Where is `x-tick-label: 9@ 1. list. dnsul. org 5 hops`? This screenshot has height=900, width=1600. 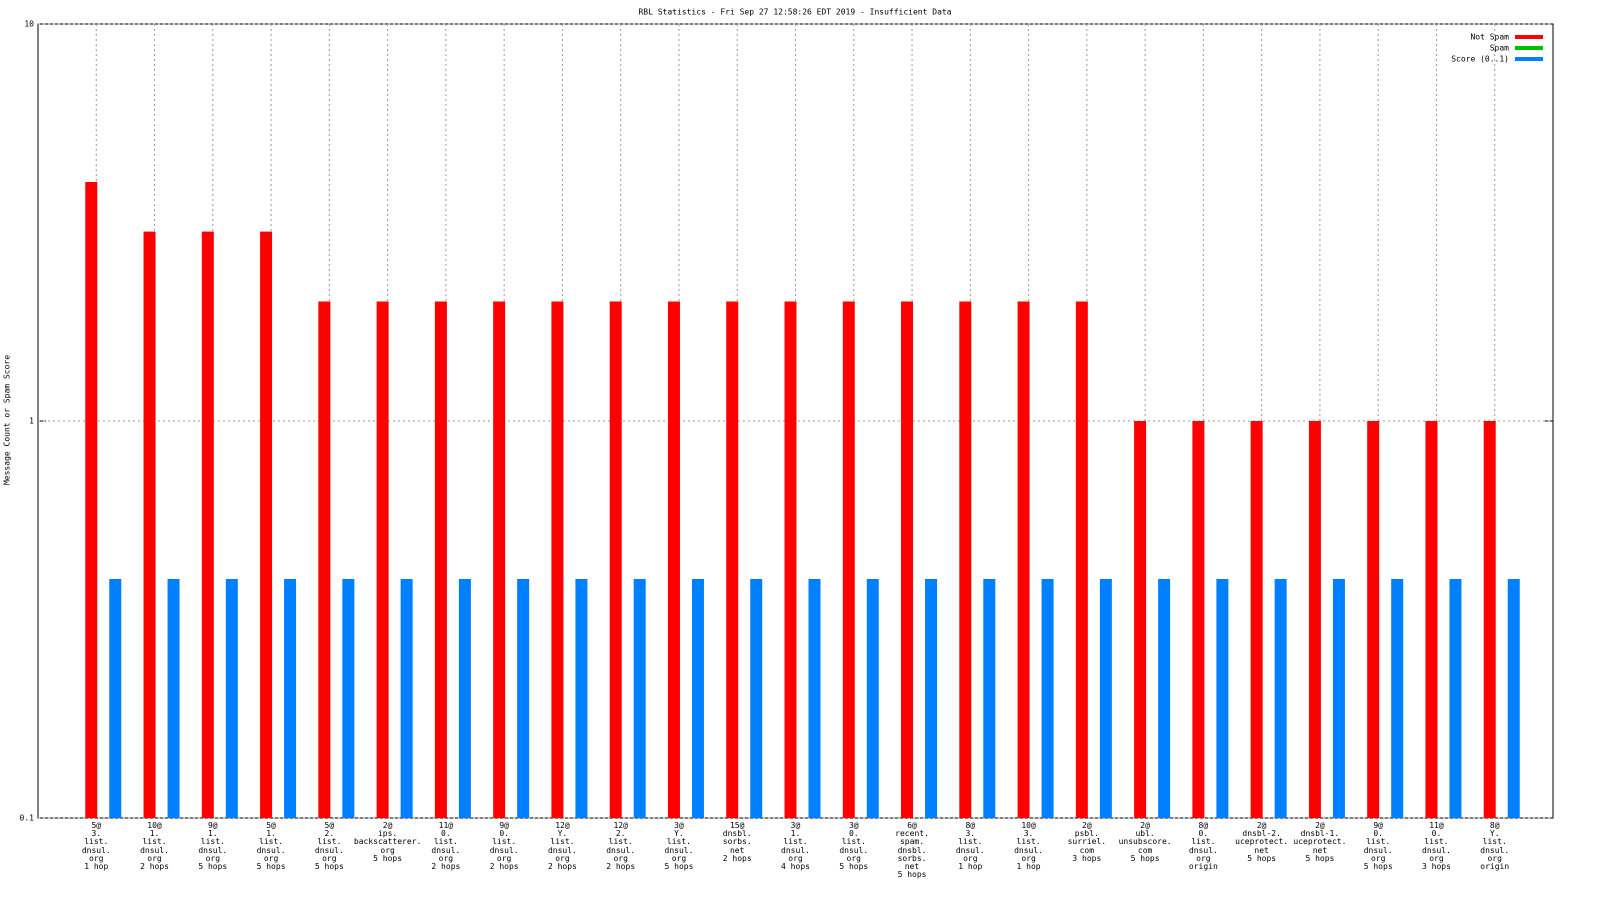 x-tick-label: 9@ 1. list. dnsul. org 5 hops is located at coordinates (213, 846).